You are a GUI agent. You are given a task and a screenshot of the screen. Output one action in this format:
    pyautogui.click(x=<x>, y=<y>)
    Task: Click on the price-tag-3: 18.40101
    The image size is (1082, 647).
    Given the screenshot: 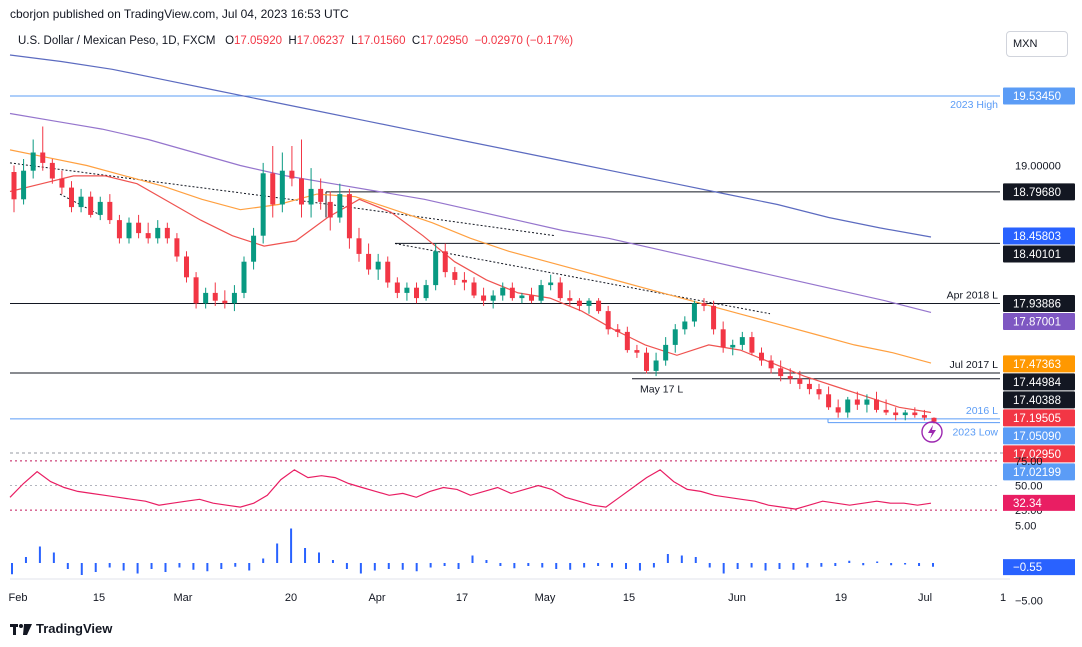 What is the action you would take?
    pyautogui.click(x=1037, y=255)
    